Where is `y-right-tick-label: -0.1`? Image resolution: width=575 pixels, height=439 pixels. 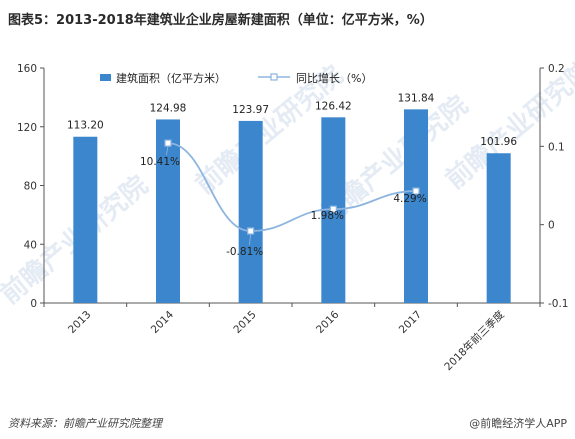
y-right-tick-label: -0.1 is located at coordinates (558, 304).